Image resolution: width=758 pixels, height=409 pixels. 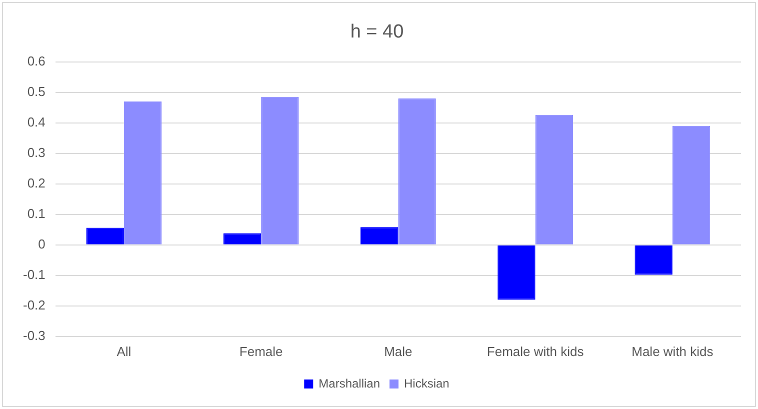 What do you see at coordinates (36, 122) in the screenshot?
I see `y-tick-label: 0.4` at bounding box center [36, 122].